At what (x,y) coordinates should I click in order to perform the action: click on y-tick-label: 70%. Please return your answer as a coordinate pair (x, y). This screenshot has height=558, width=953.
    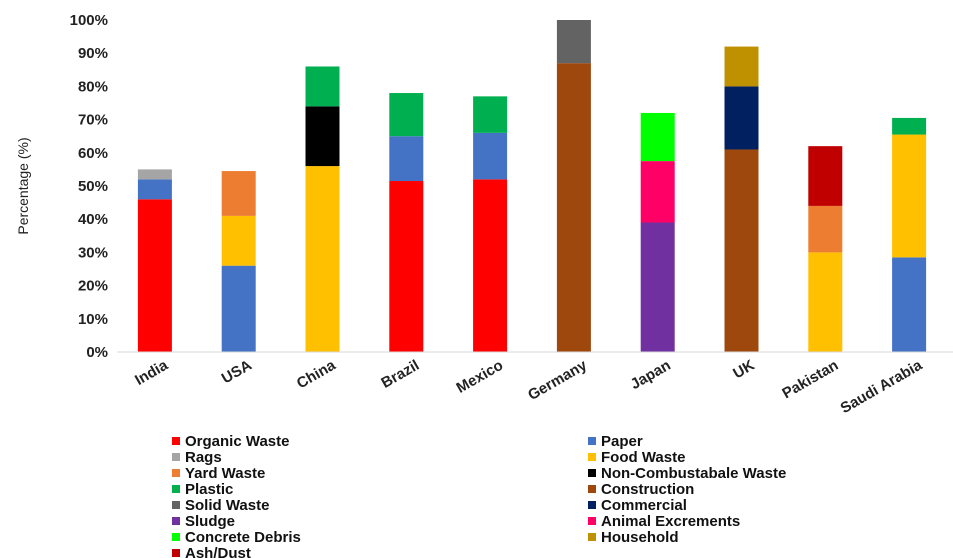
    Looking at the image, I should click on (93, 120).